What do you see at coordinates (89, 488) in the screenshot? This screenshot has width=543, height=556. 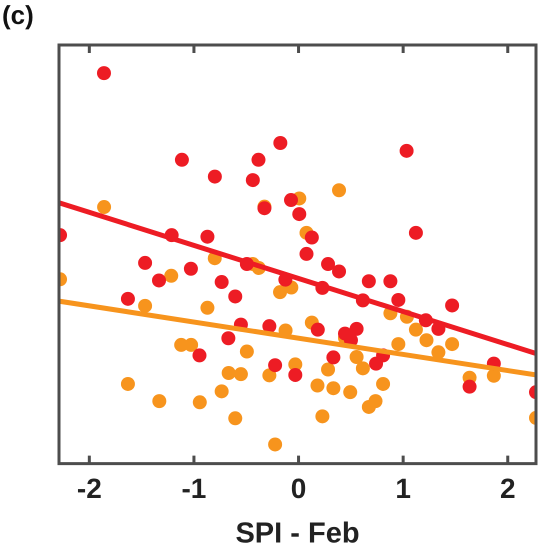 I see `x-tick-label: -2` at bounding box center [89, 488].